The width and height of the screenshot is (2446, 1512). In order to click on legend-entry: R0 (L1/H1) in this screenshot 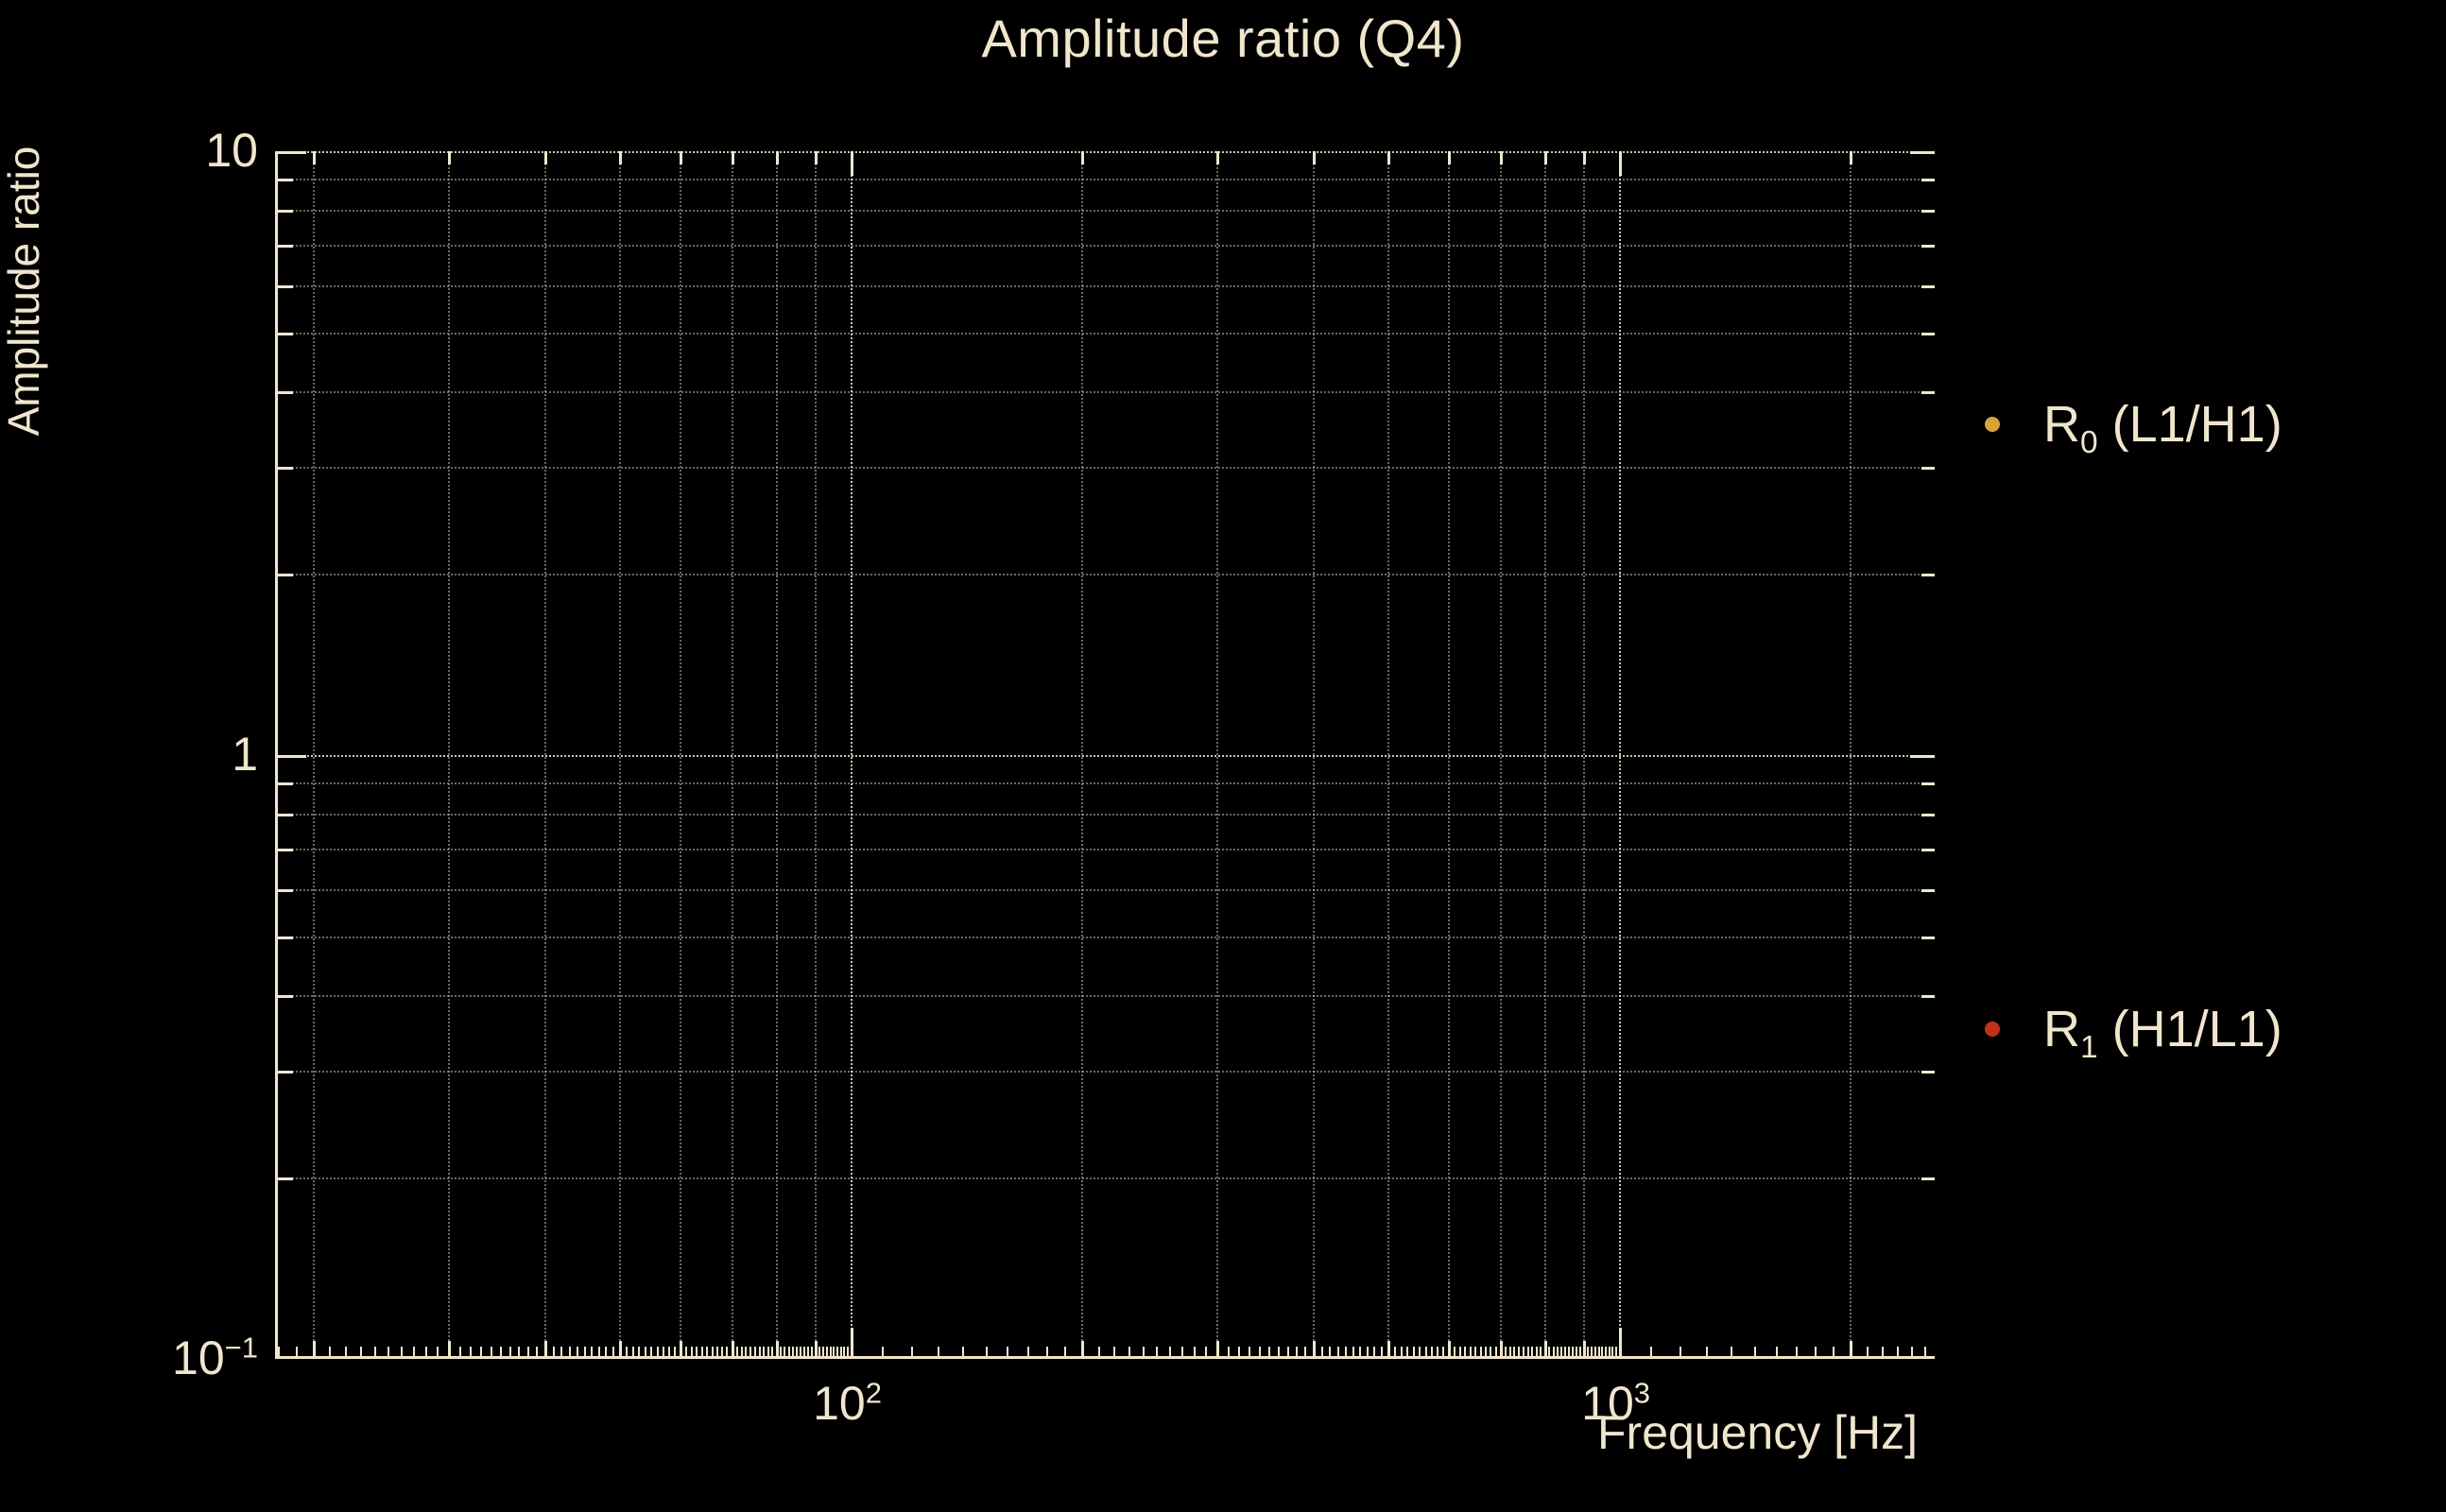, I will do `click(2133, 427)`.